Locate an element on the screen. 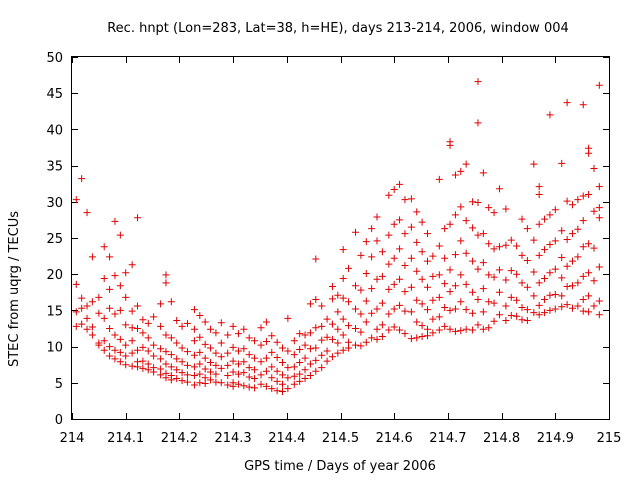 The width and height of the screenshot is (640, 485). x-tick-label: 214.7 is located at coordinates (447, 438).